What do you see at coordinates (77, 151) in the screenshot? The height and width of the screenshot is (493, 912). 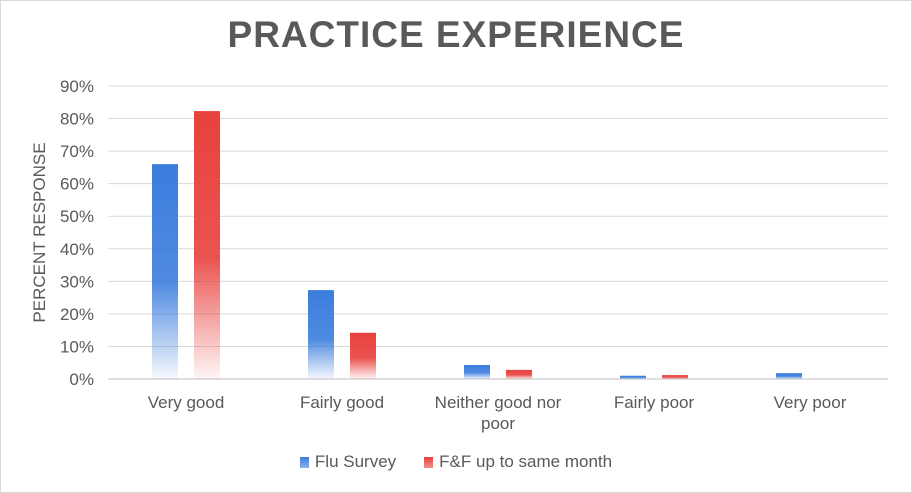 I see `y-tick-label: 70%` at bounding box center [77, 151].